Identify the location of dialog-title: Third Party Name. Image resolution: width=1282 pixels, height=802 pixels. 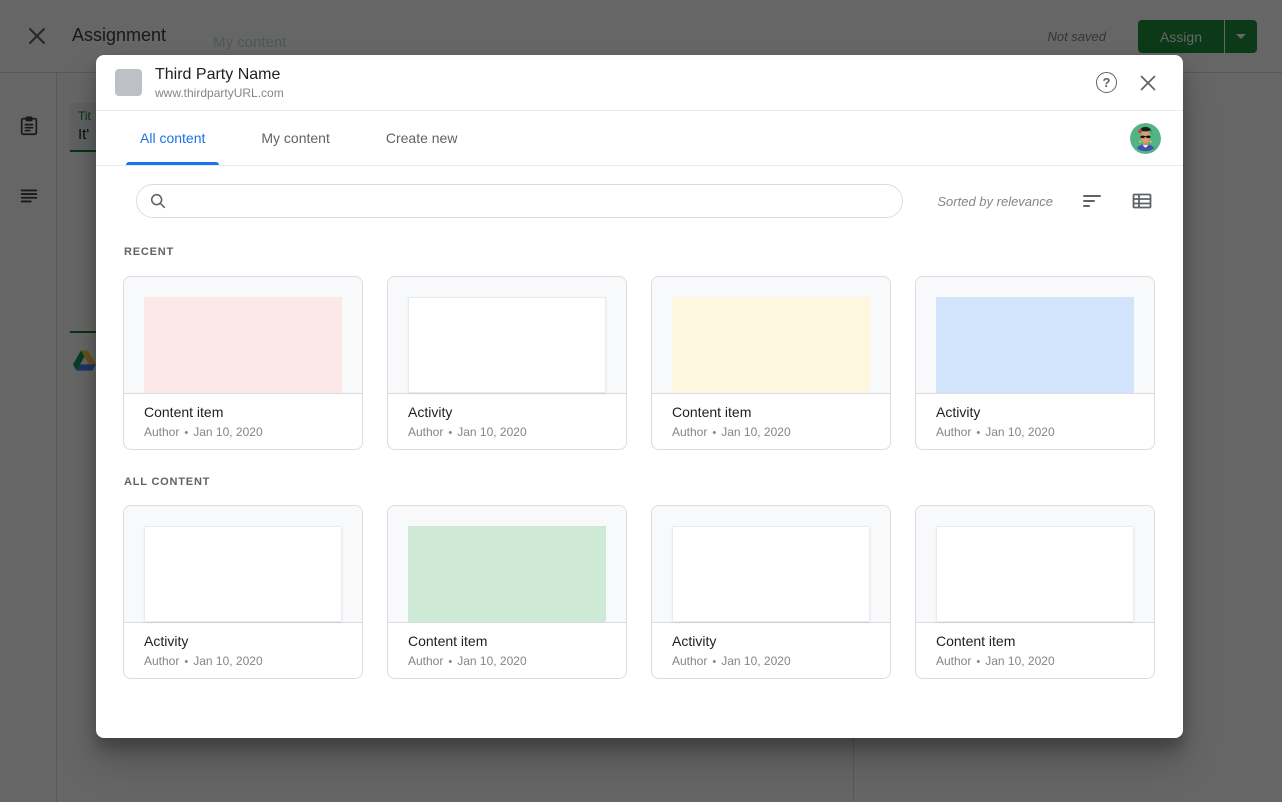
(218, 75).